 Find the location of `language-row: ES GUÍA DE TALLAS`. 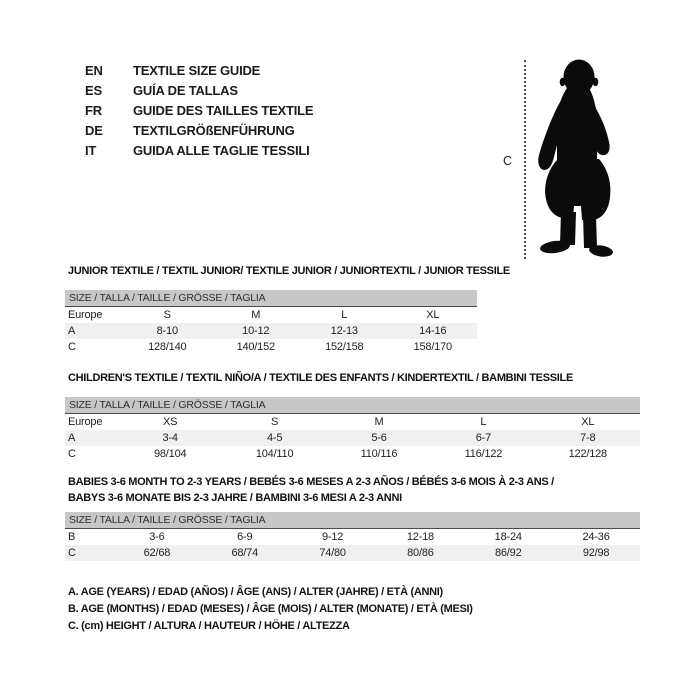

language-row: ES GUÍA DE TALLAS is located at coordinates (199, 90).